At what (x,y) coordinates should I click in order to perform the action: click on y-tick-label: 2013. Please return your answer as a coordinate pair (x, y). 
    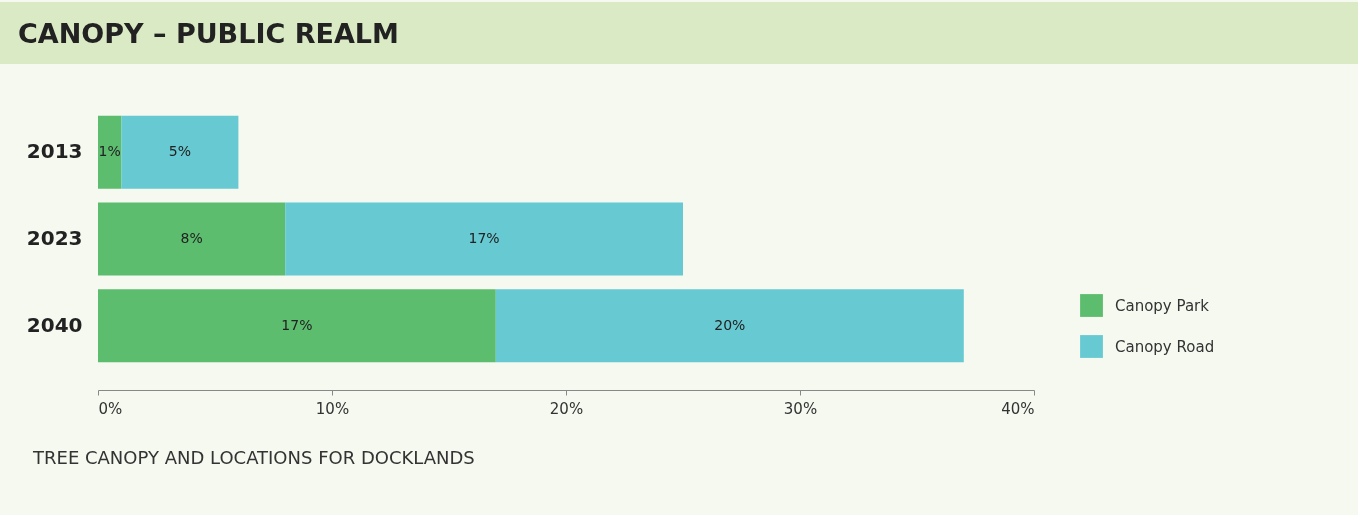
    Looking at the image, I should click on (54, 151).